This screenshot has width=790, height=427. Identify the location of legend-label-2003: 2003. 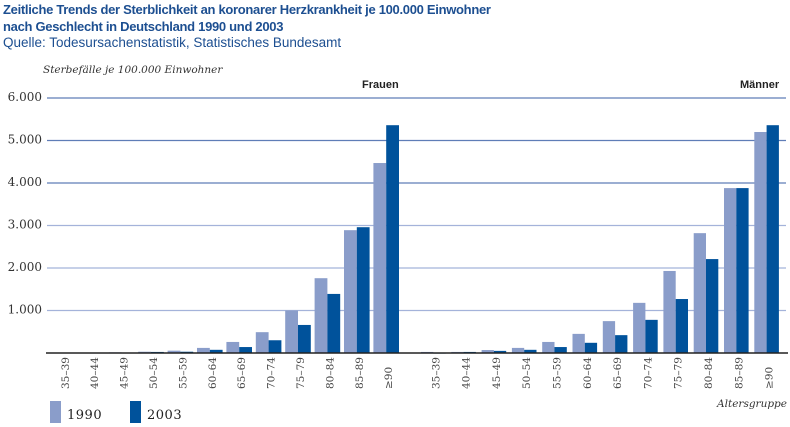
(165, 415).